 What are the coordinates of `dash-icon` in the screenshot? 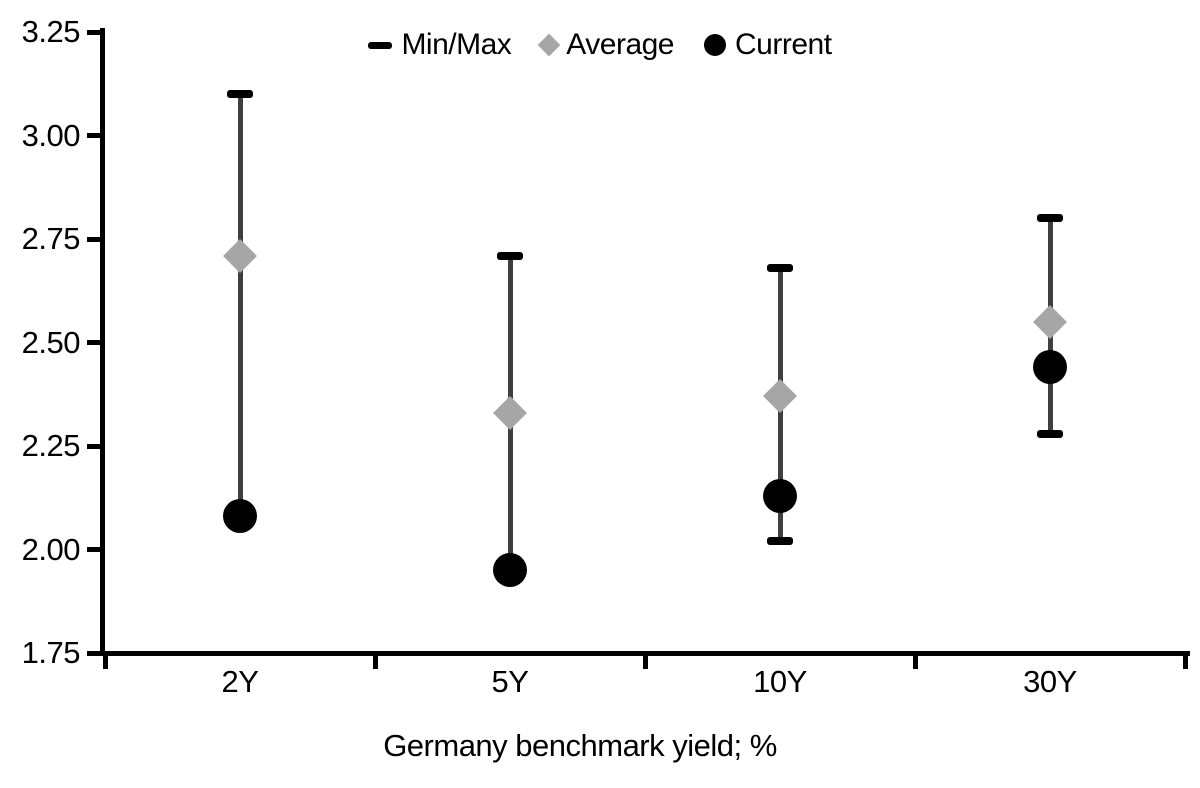 It's located at (380, 45).